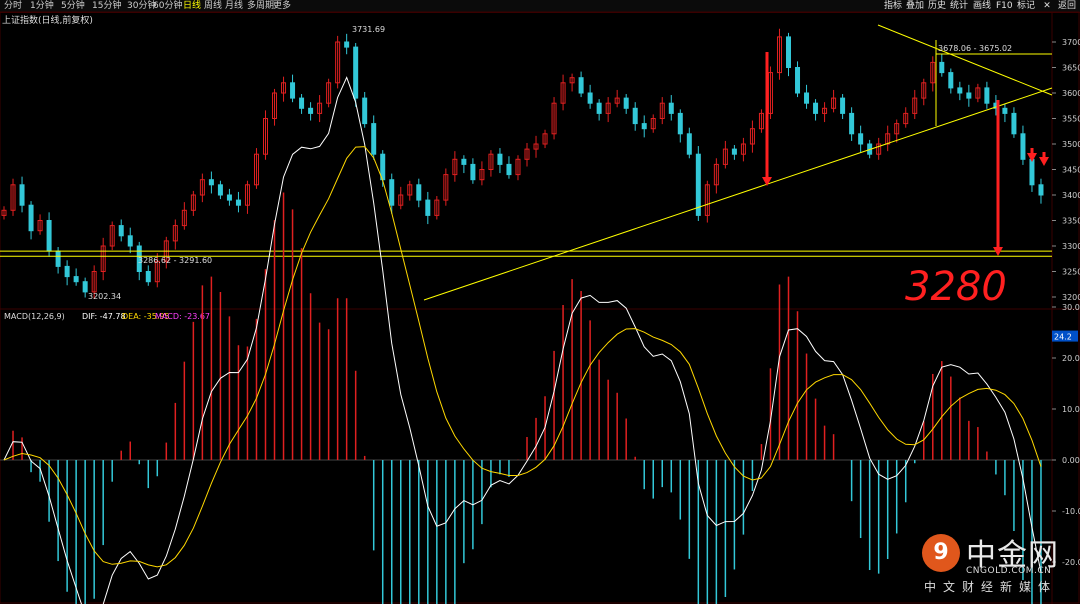  What do you see at coordinates (104, 296) in the screenshot?
I see `price-label-low: 3202.34` at bounding box center [104, 296].